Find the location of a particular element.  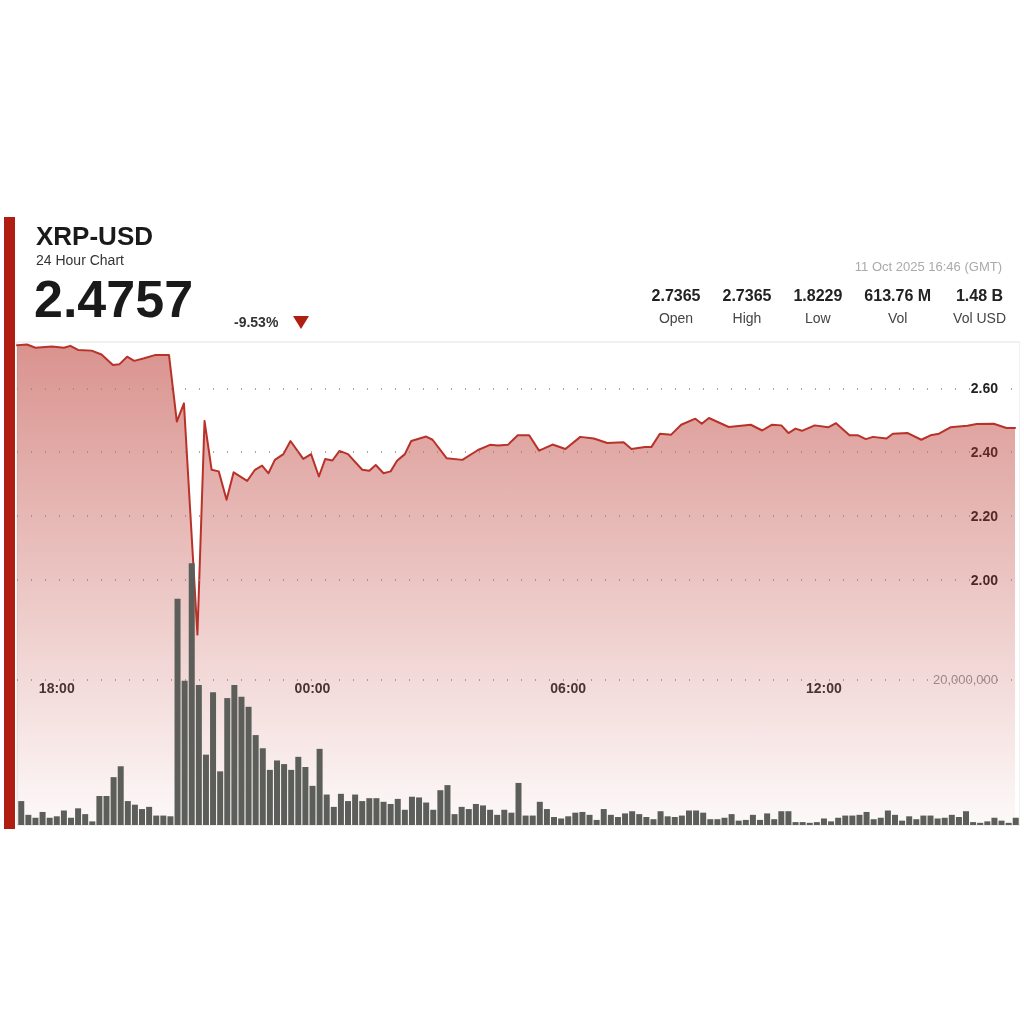

x-tick-label: 00:00 is located at coordinates (312, 688).